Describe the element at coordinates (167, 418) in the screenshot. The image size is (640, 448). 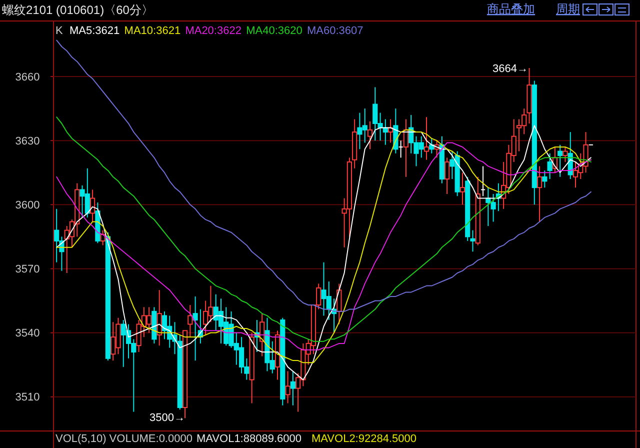
I see `annotation: 3500→` at that location.